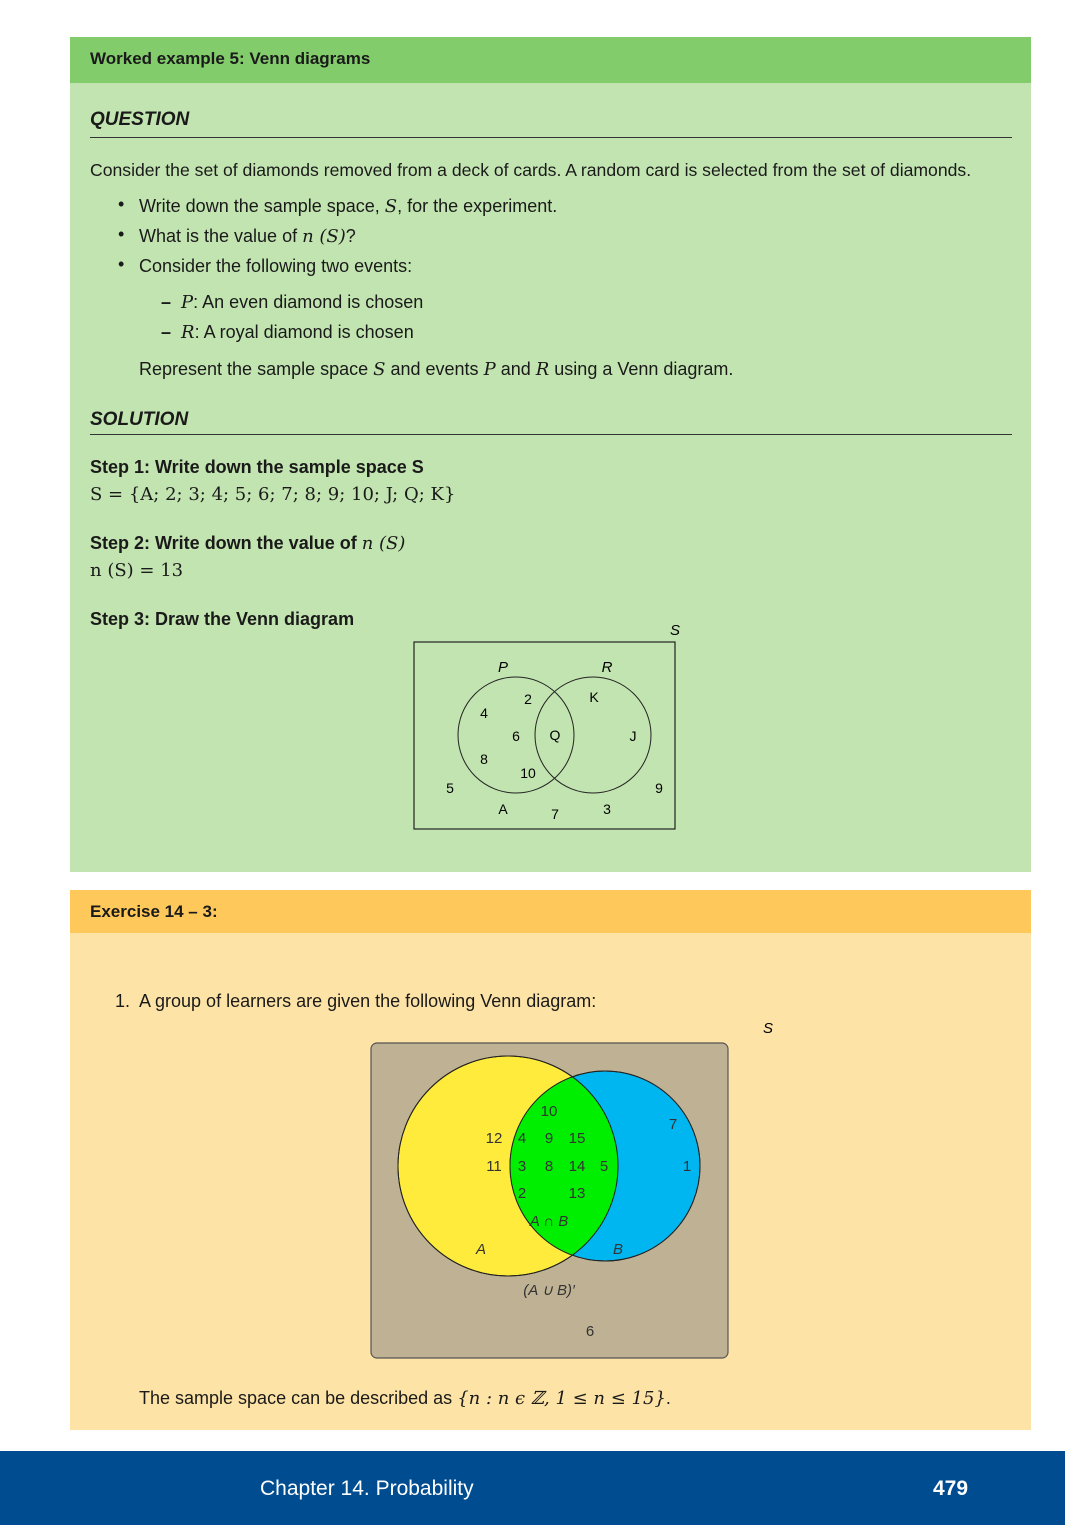 The height and width of the screenshot is (1525, 1065). What do you see at coordinates (551, 434) in the screenshot?
I see `solution-rule` at bounding box center [551, 434].